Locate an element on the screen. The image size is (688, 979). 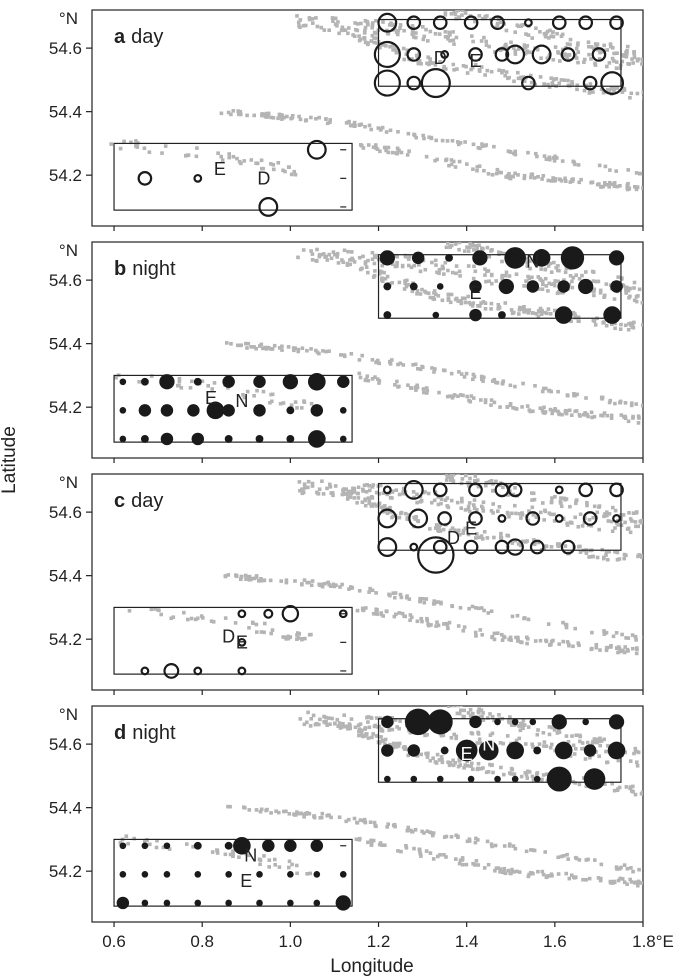
panel-letter: c is located at coordinates (119, 501).